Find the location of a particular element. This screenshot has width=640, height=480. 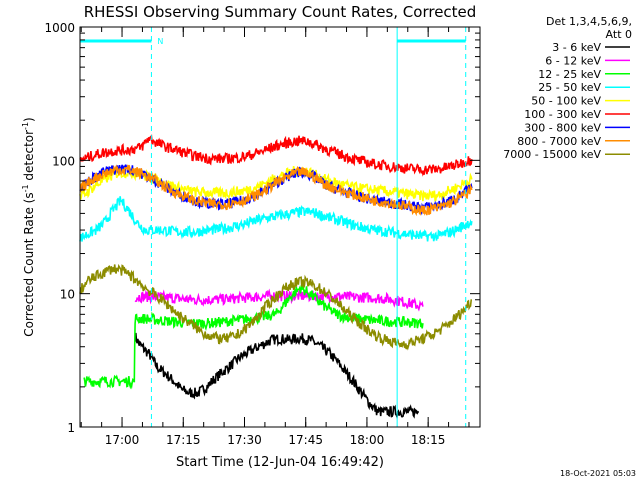

legend-detectors-line2: Att 0 is located at coordinates (619, 34).